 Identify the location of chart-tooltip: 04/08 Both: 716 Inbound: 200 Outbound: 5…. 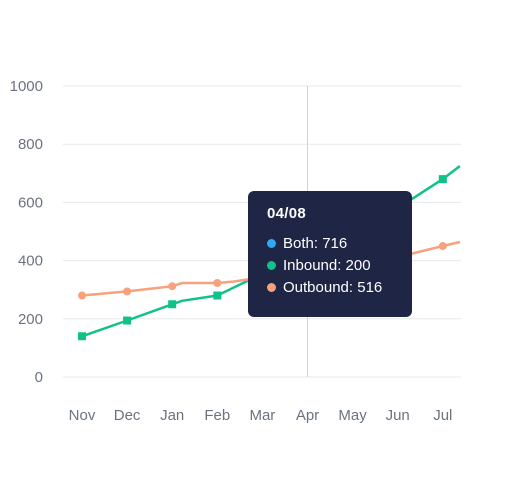
(330, 254).